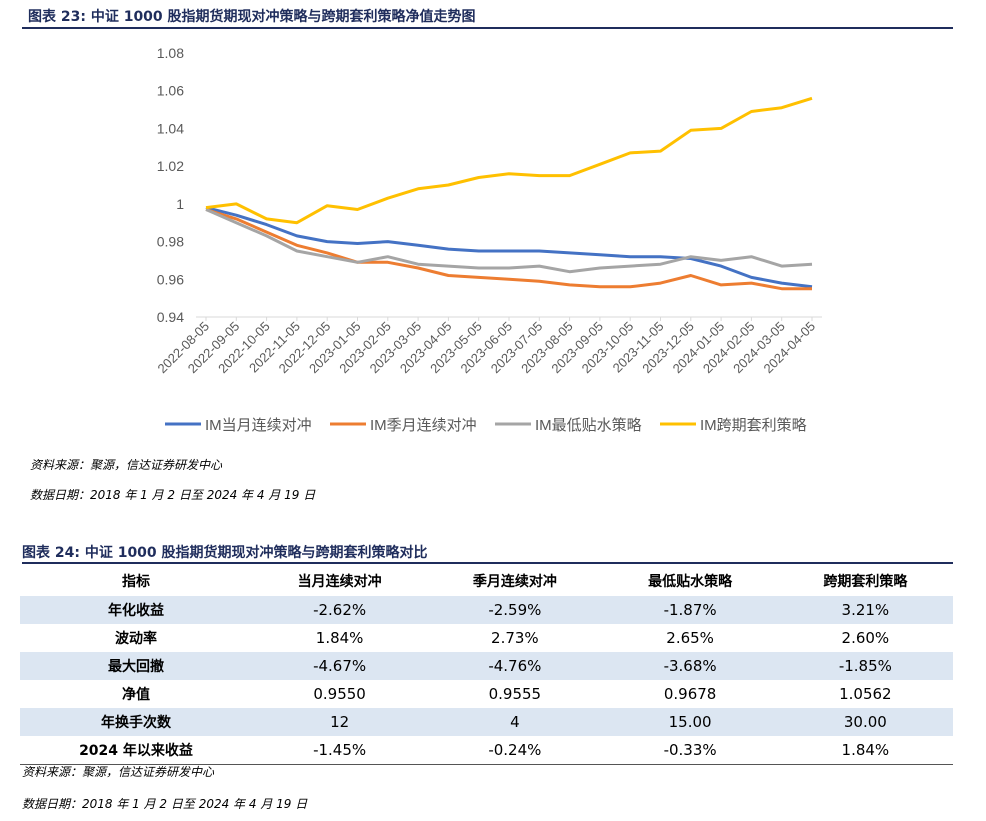  What do you see at coordinates (865, 694) in the screenshot?
I see `value-cell: 1.0562` at bounding box center [865, 694].